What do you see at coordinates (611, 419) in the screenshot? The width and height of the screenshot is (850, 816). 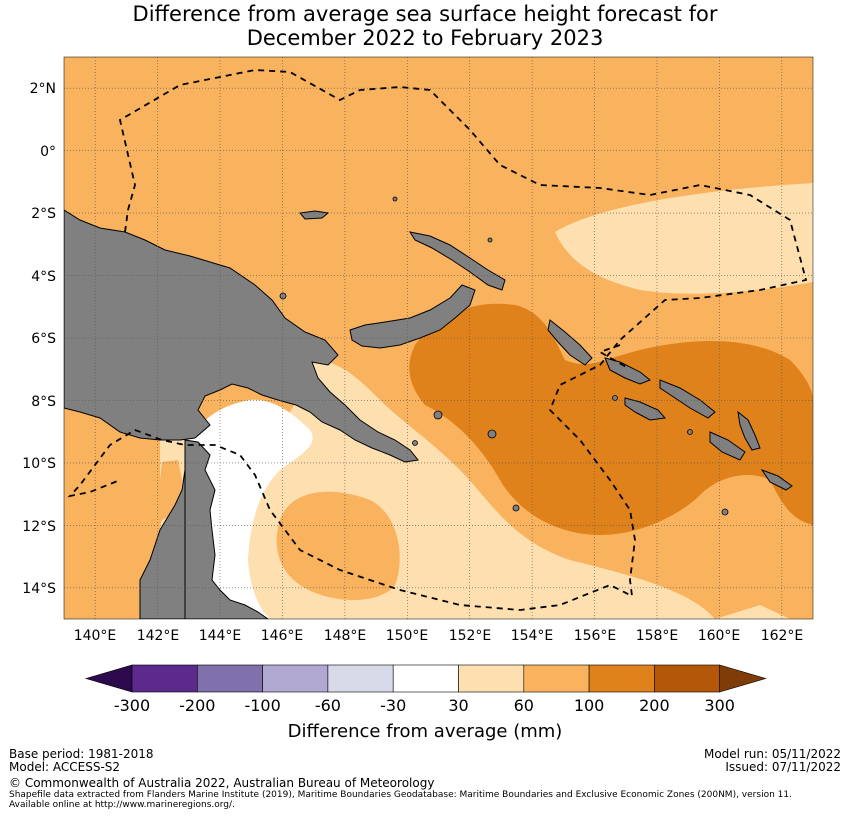 I see `anomaly-100-200-region` at bounding box center [611, 419].